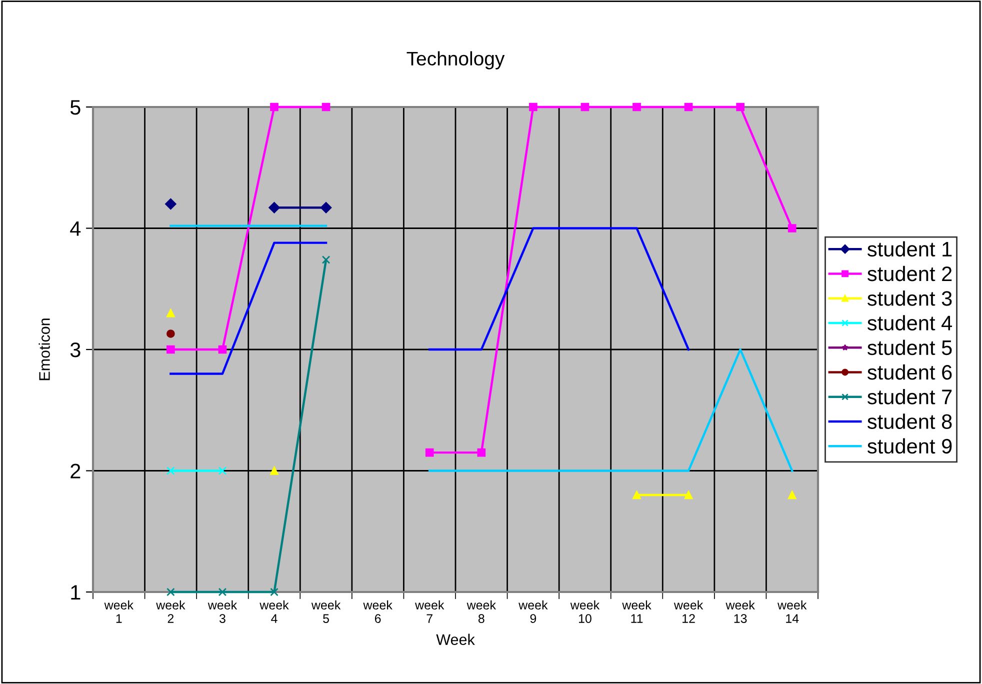  What do you see at coordinates (274, 611) in the screenshot?
I see `x-tick-label: week 4` at bounding box center [274, 611].